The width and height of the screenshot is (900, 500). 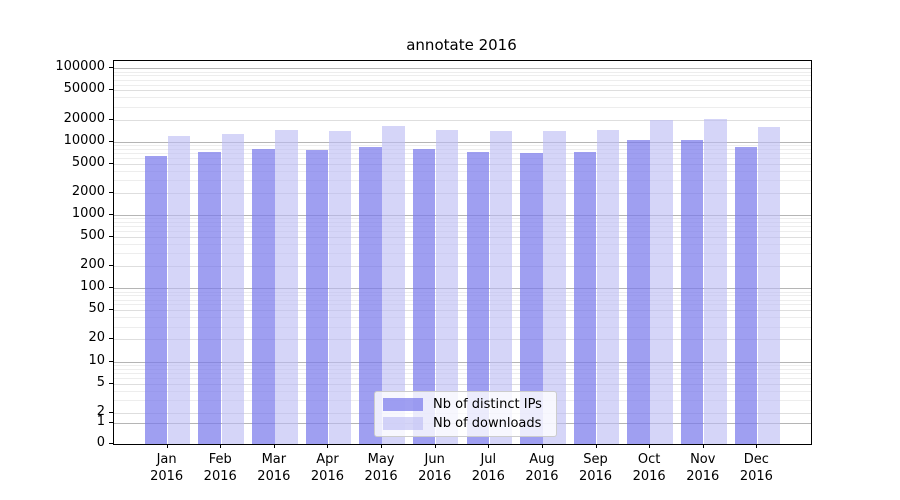 What do you see at coordinates (393, 285) in the screenshot?
I see `bar-downloads-may` at bounding box center [393, 285].